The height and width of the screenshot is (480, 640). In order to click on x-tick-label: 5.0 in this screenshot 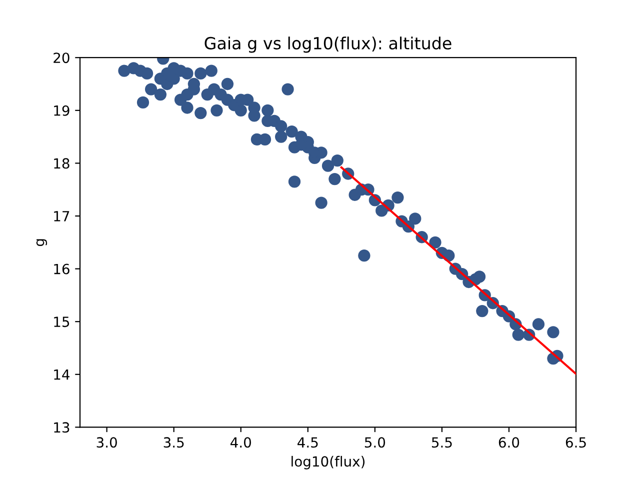, I will do `click(375, 442)`.